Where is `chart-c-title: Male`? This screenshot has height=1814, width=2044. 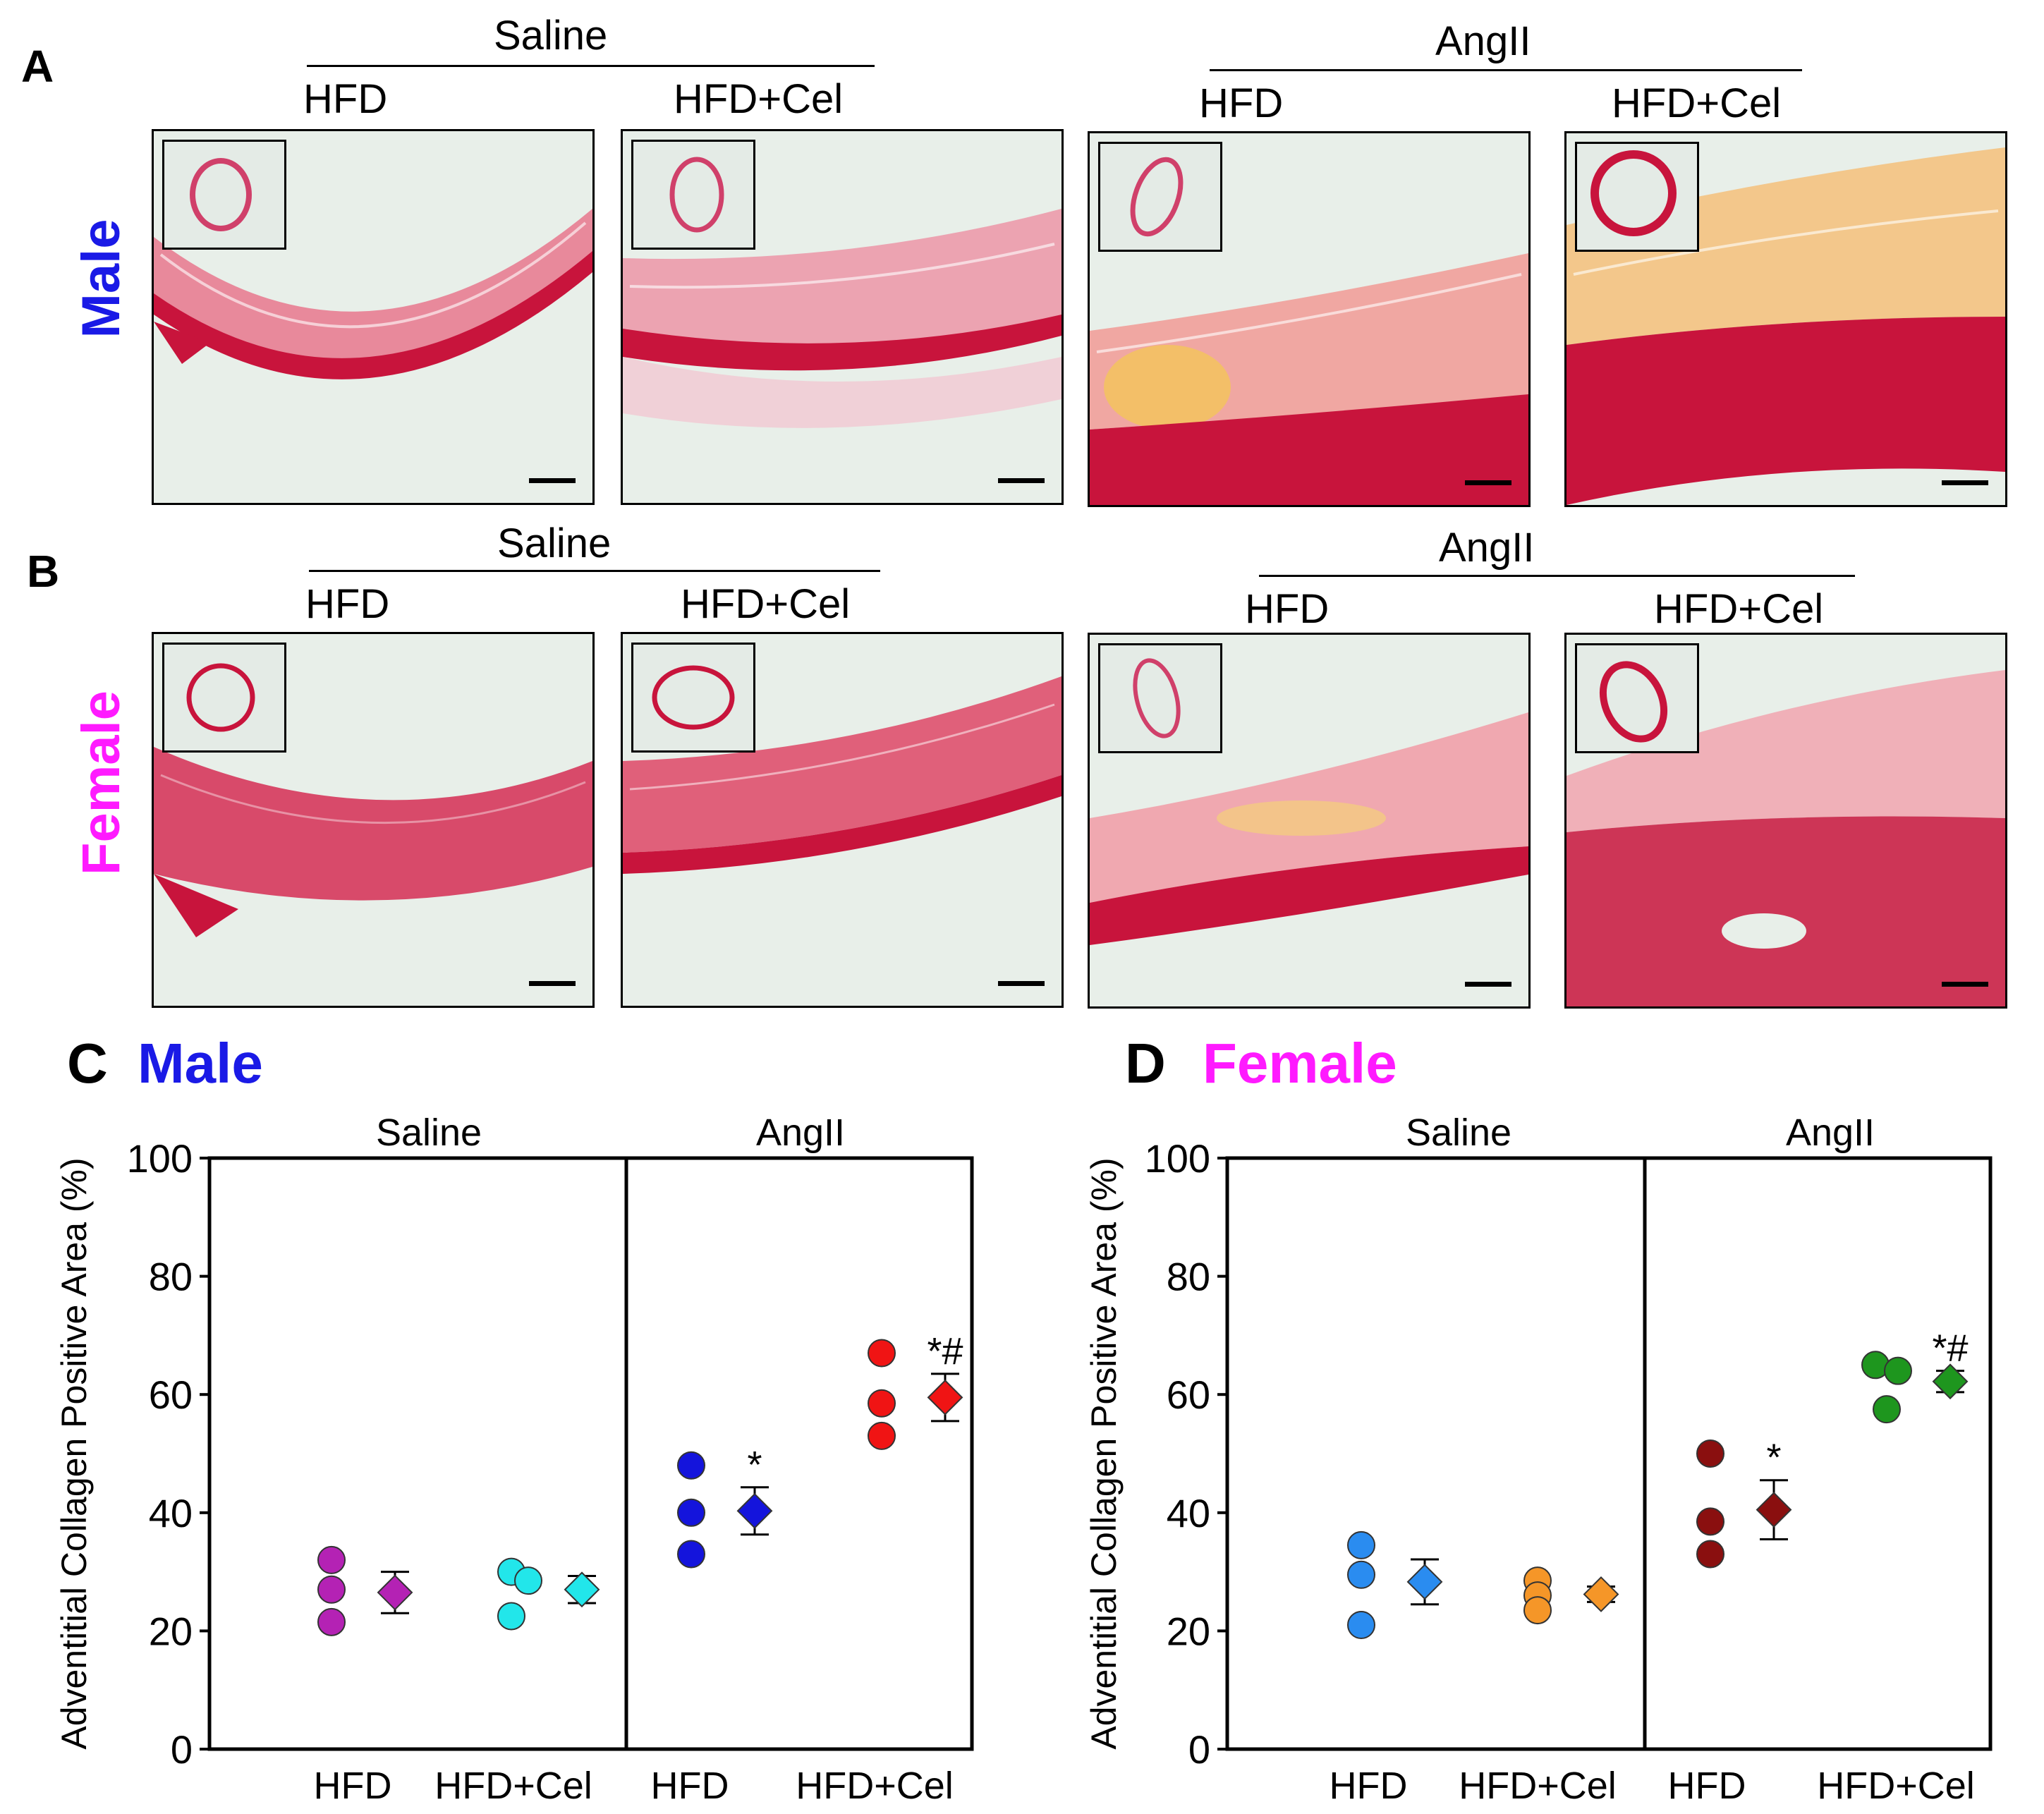
chart-c-title: Male is located at coordinates (200, 1063).